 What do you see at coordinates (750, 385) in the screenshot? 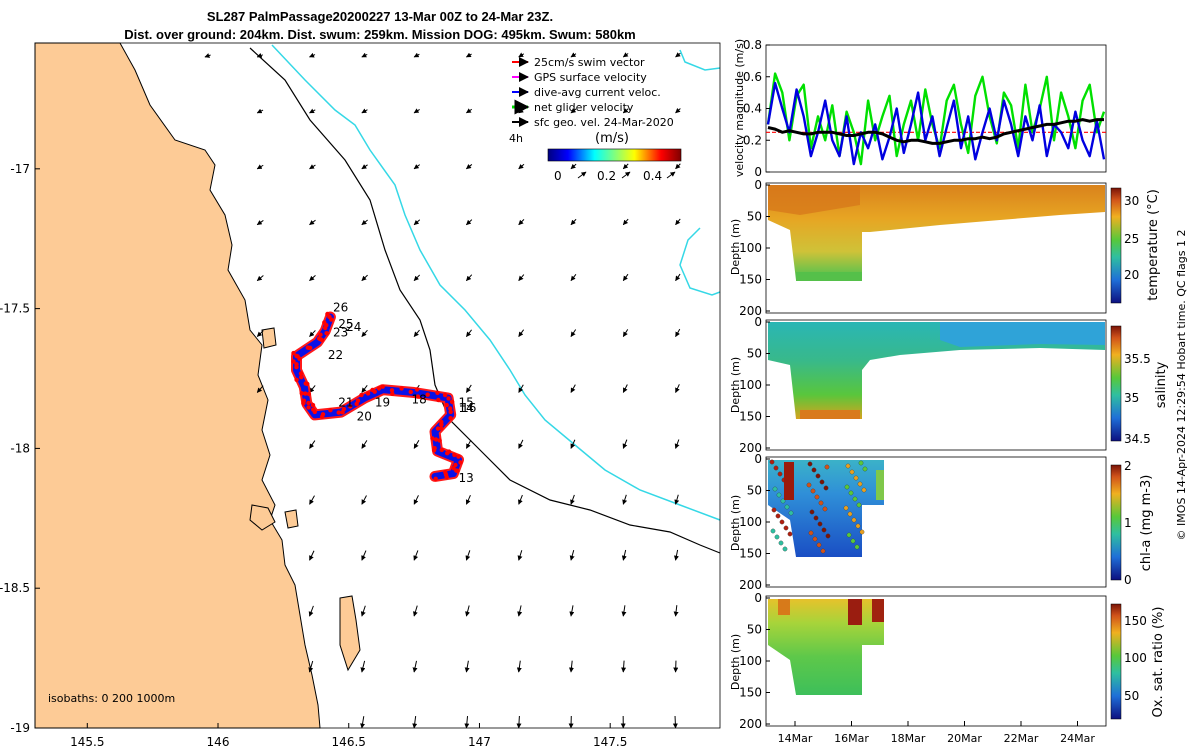
I see `depth-tick-label: 100` at bounding box center [750, 385].